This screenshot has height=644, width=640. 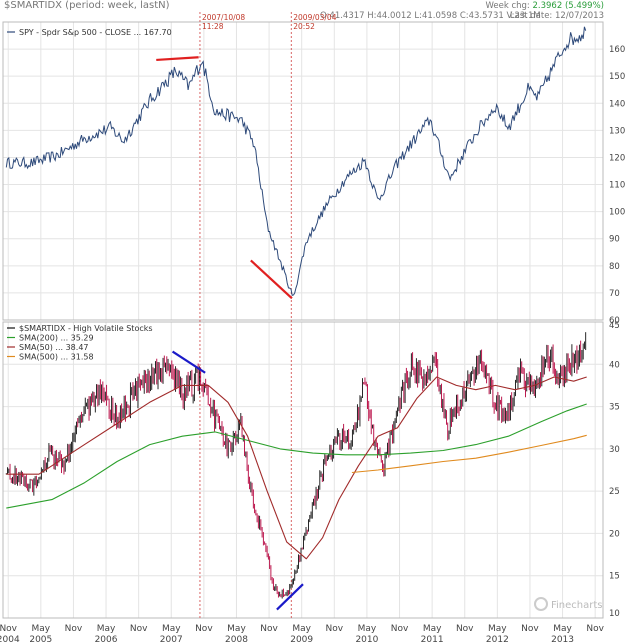 What do you see at coordinates (614, 408) in the screenshot?
I see `y-tick-label: 35` at bounding box center [614, 408].